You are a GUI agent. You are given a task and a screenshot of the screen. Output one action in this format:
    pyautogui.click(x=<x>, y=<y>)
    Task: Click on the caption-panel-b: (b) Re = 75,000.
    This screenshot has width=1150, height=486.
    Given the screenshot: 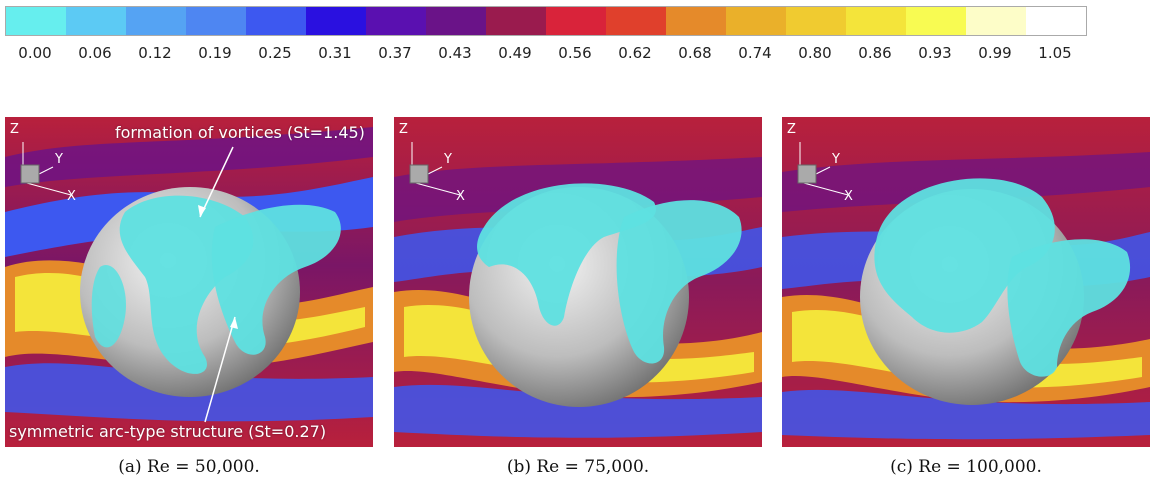 What is the action you would take?
    pyautogui.click(x=578, y=467)
    